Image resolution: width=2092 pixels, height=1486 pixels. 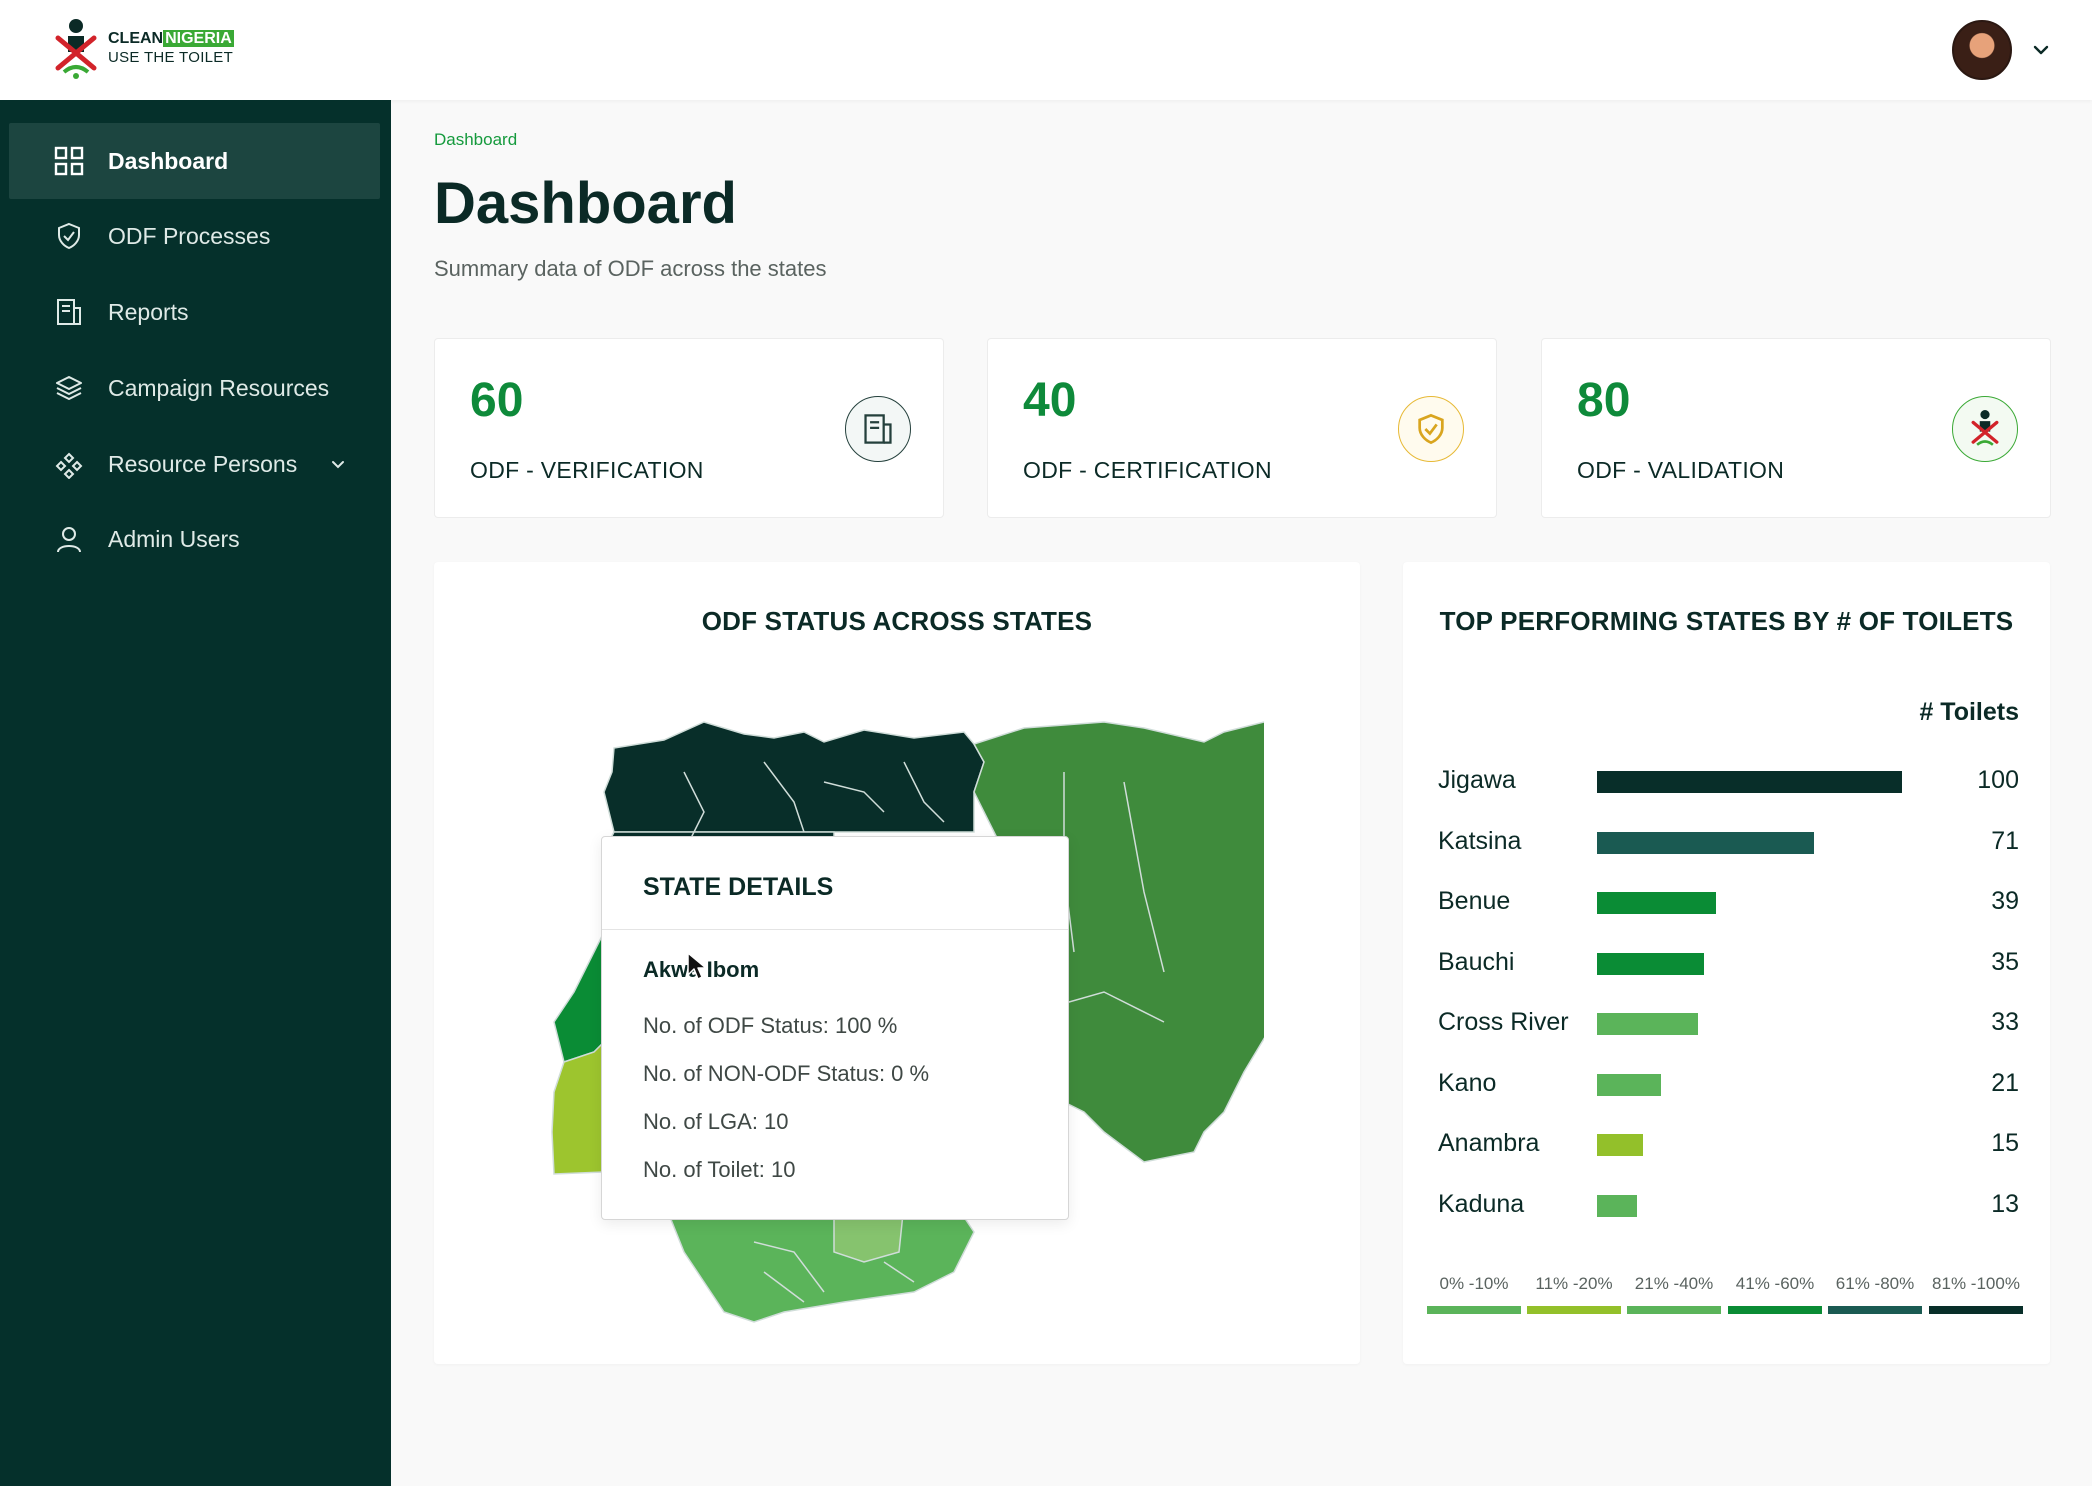 I want to click on bar-row: Jigawa 100, so click(x=1728, y=782).